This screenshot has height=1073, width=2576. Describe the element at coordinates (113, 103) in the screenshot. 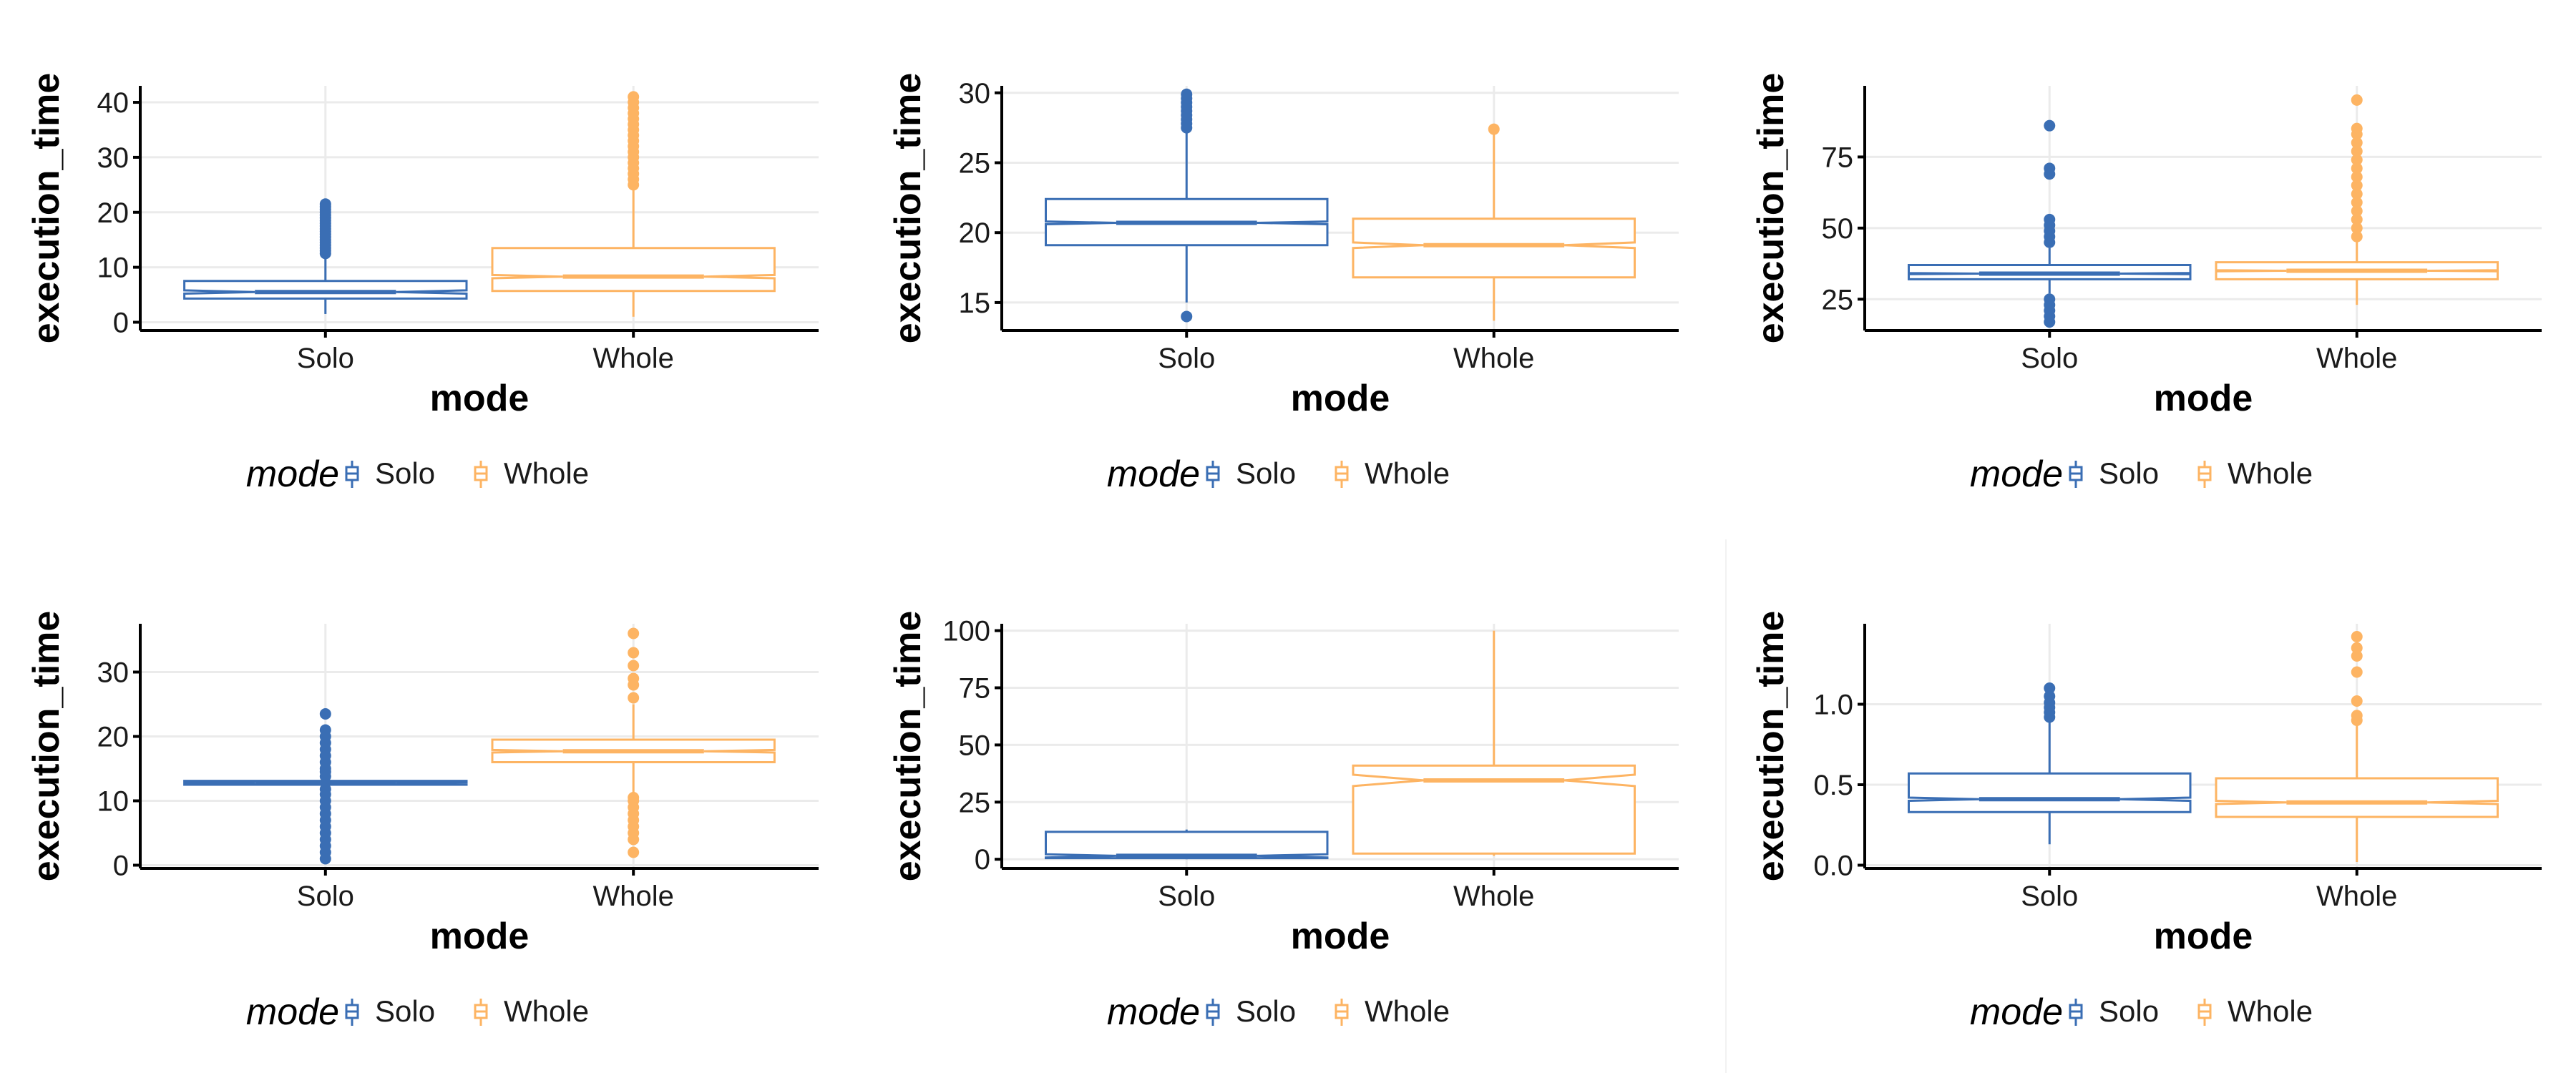

I see `y-tick-label: 40` at that location.